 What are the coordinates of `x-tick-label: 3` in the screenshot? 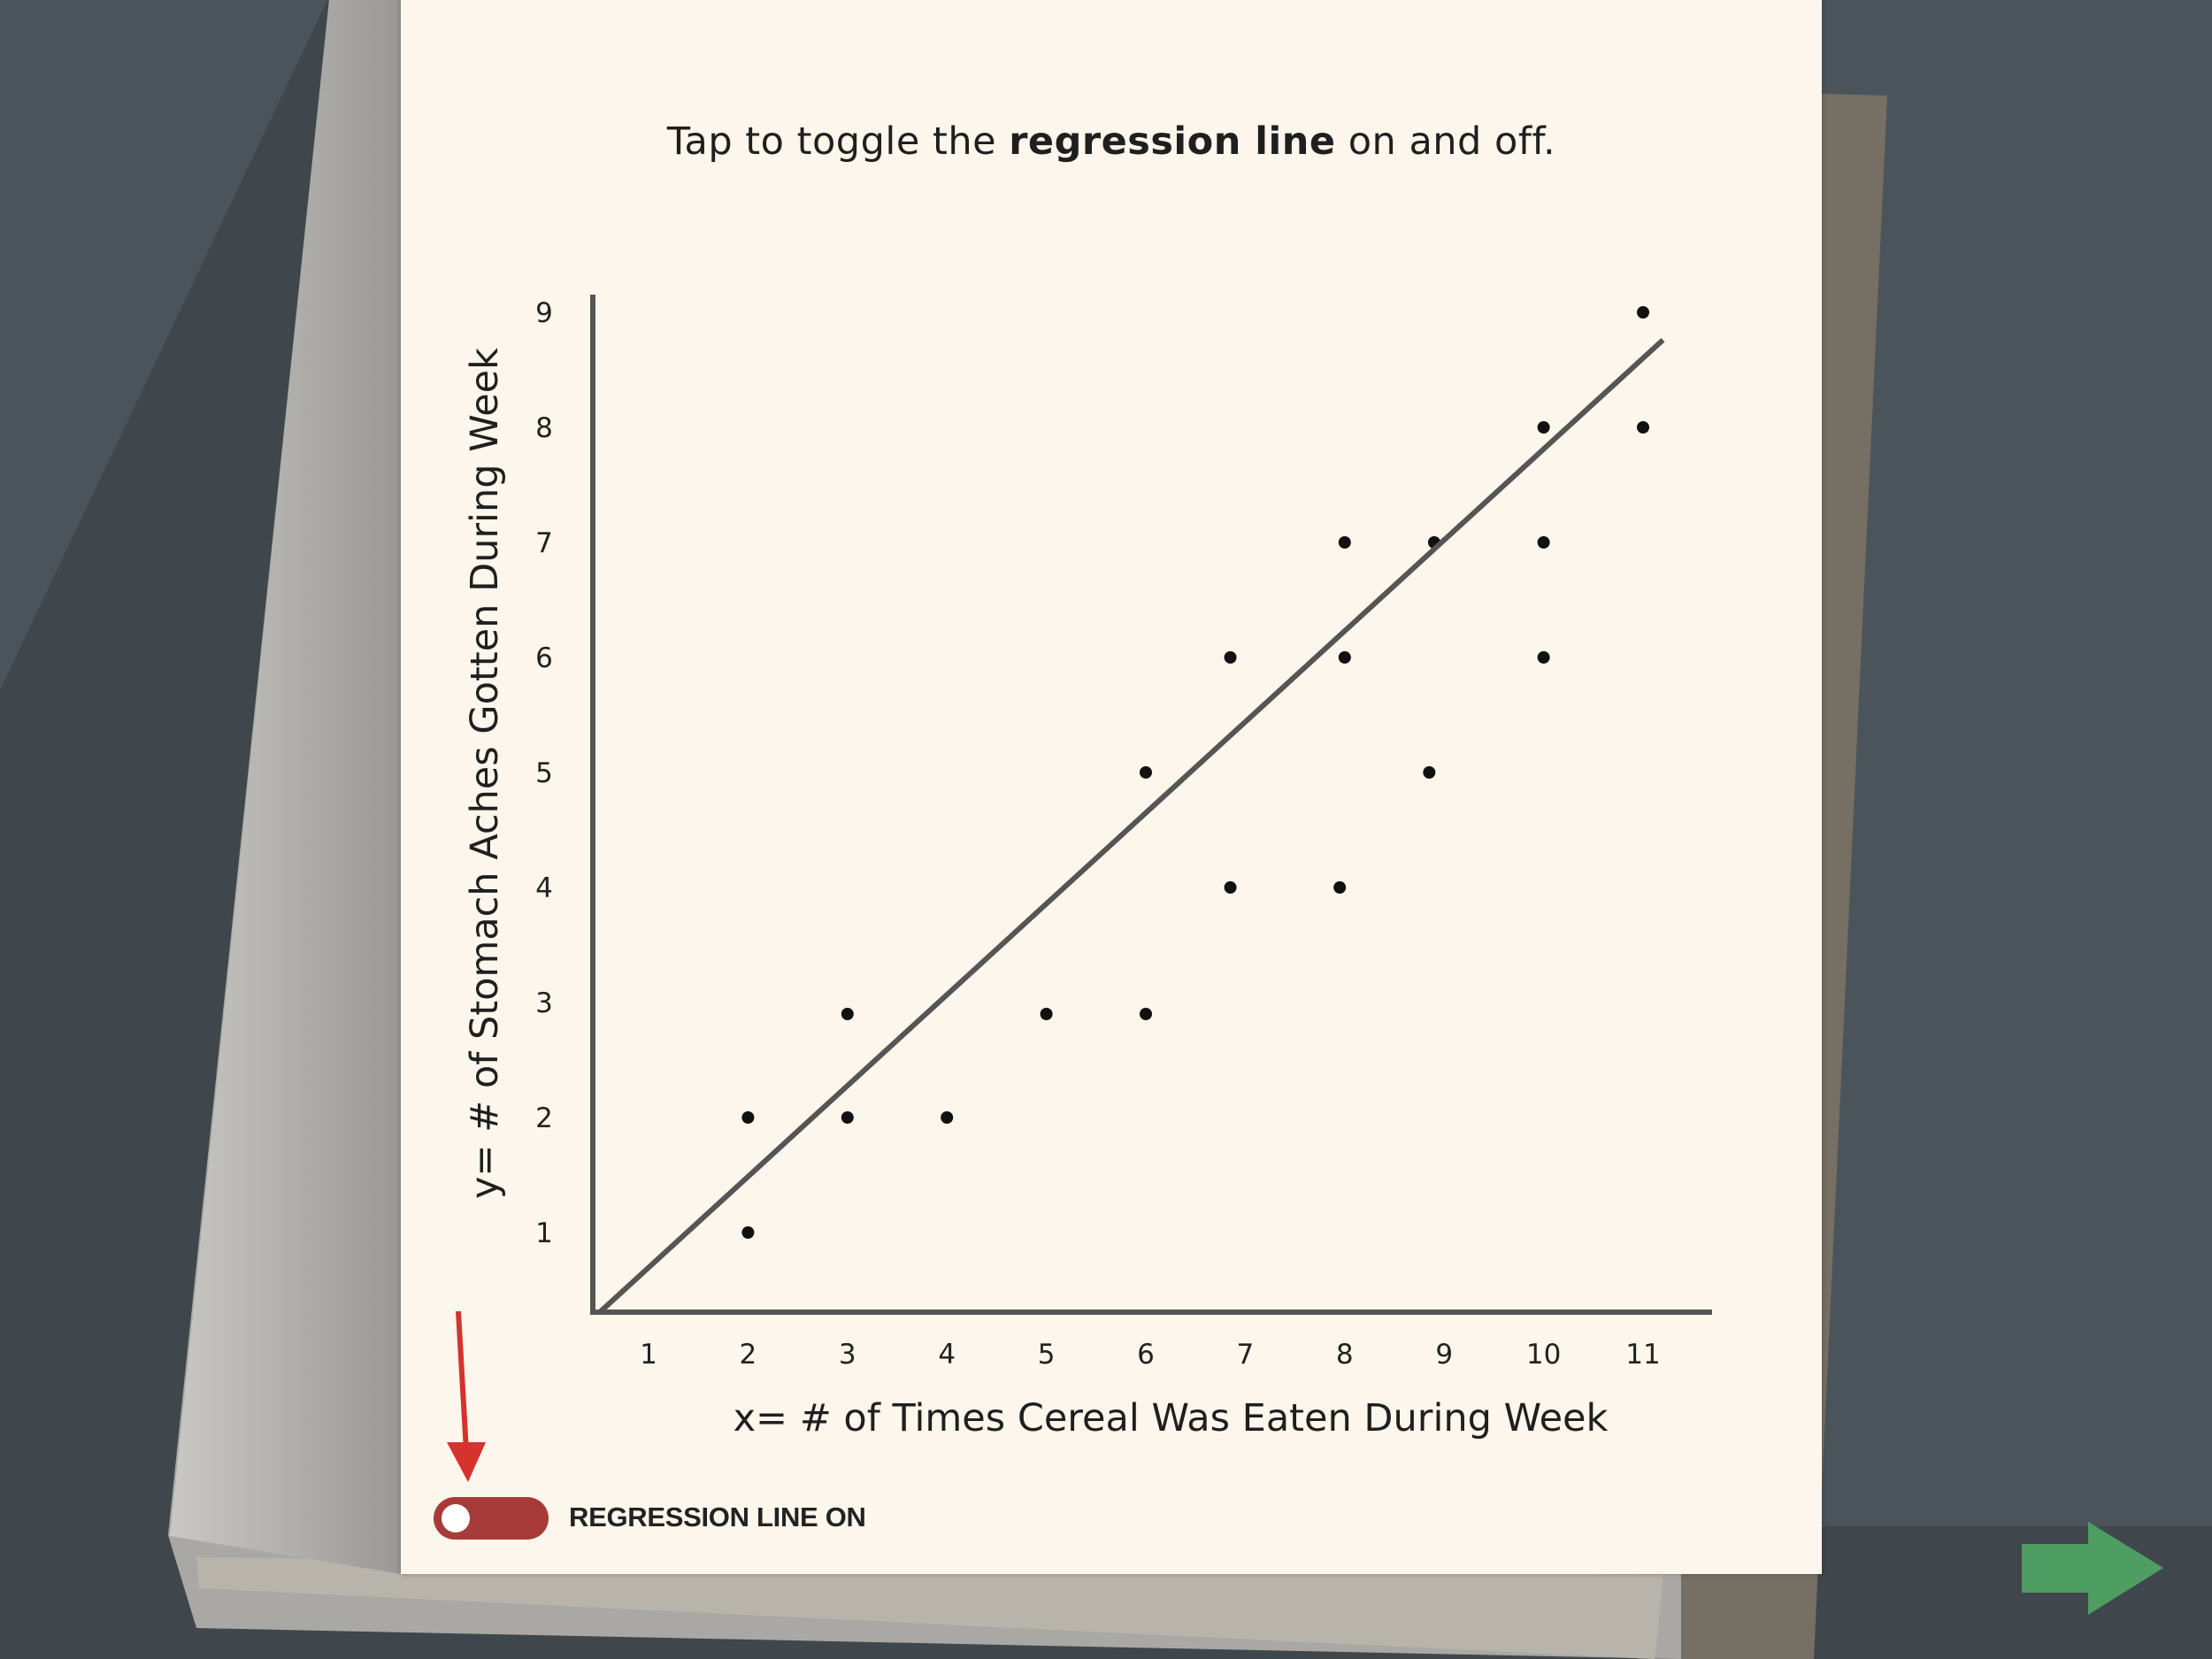 It's located at (848, 1355).